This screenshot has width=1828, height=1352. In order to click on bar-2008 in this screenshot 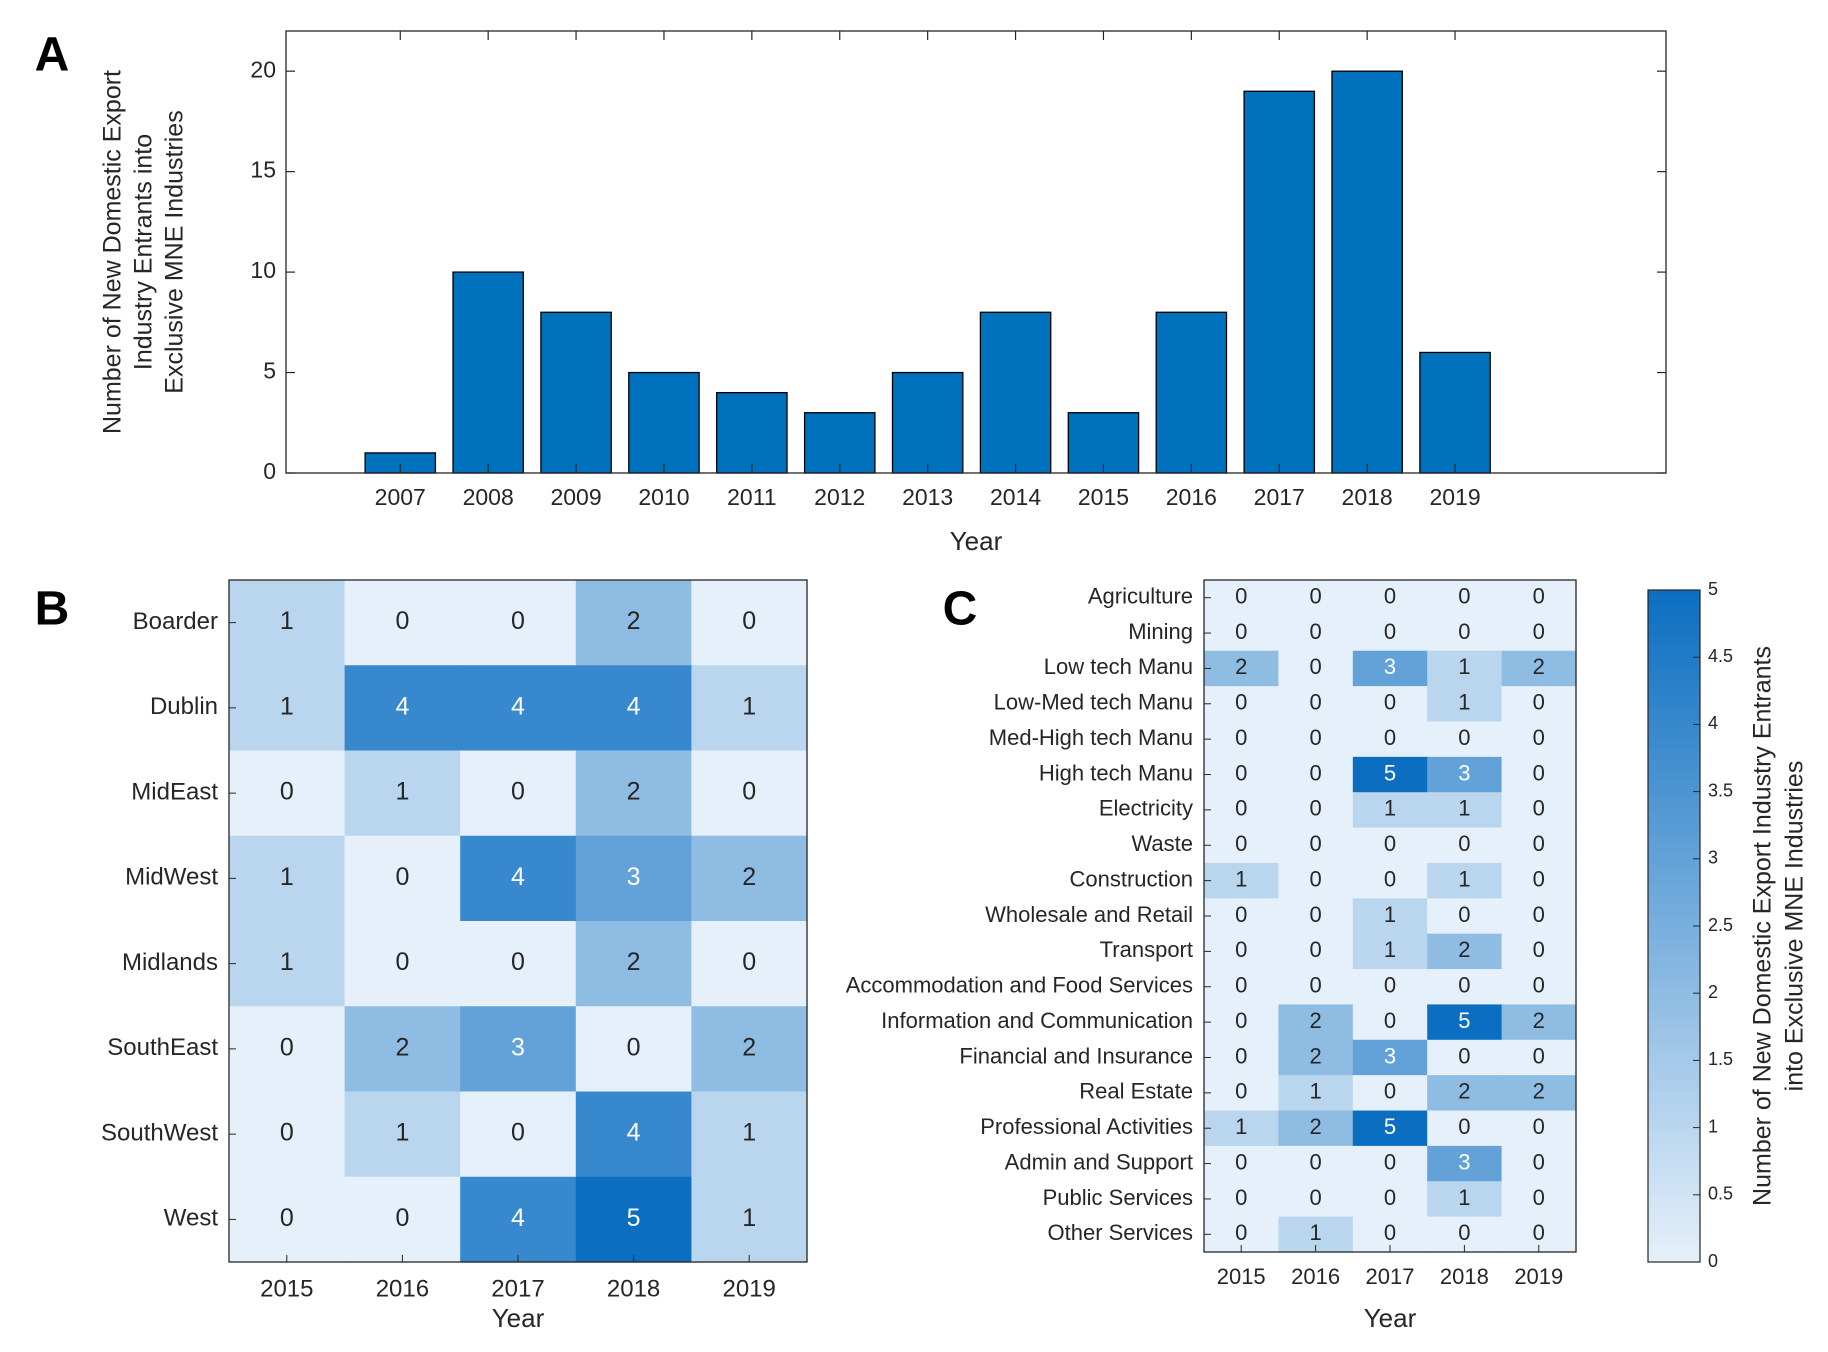, I will do `click(488, 372)`.